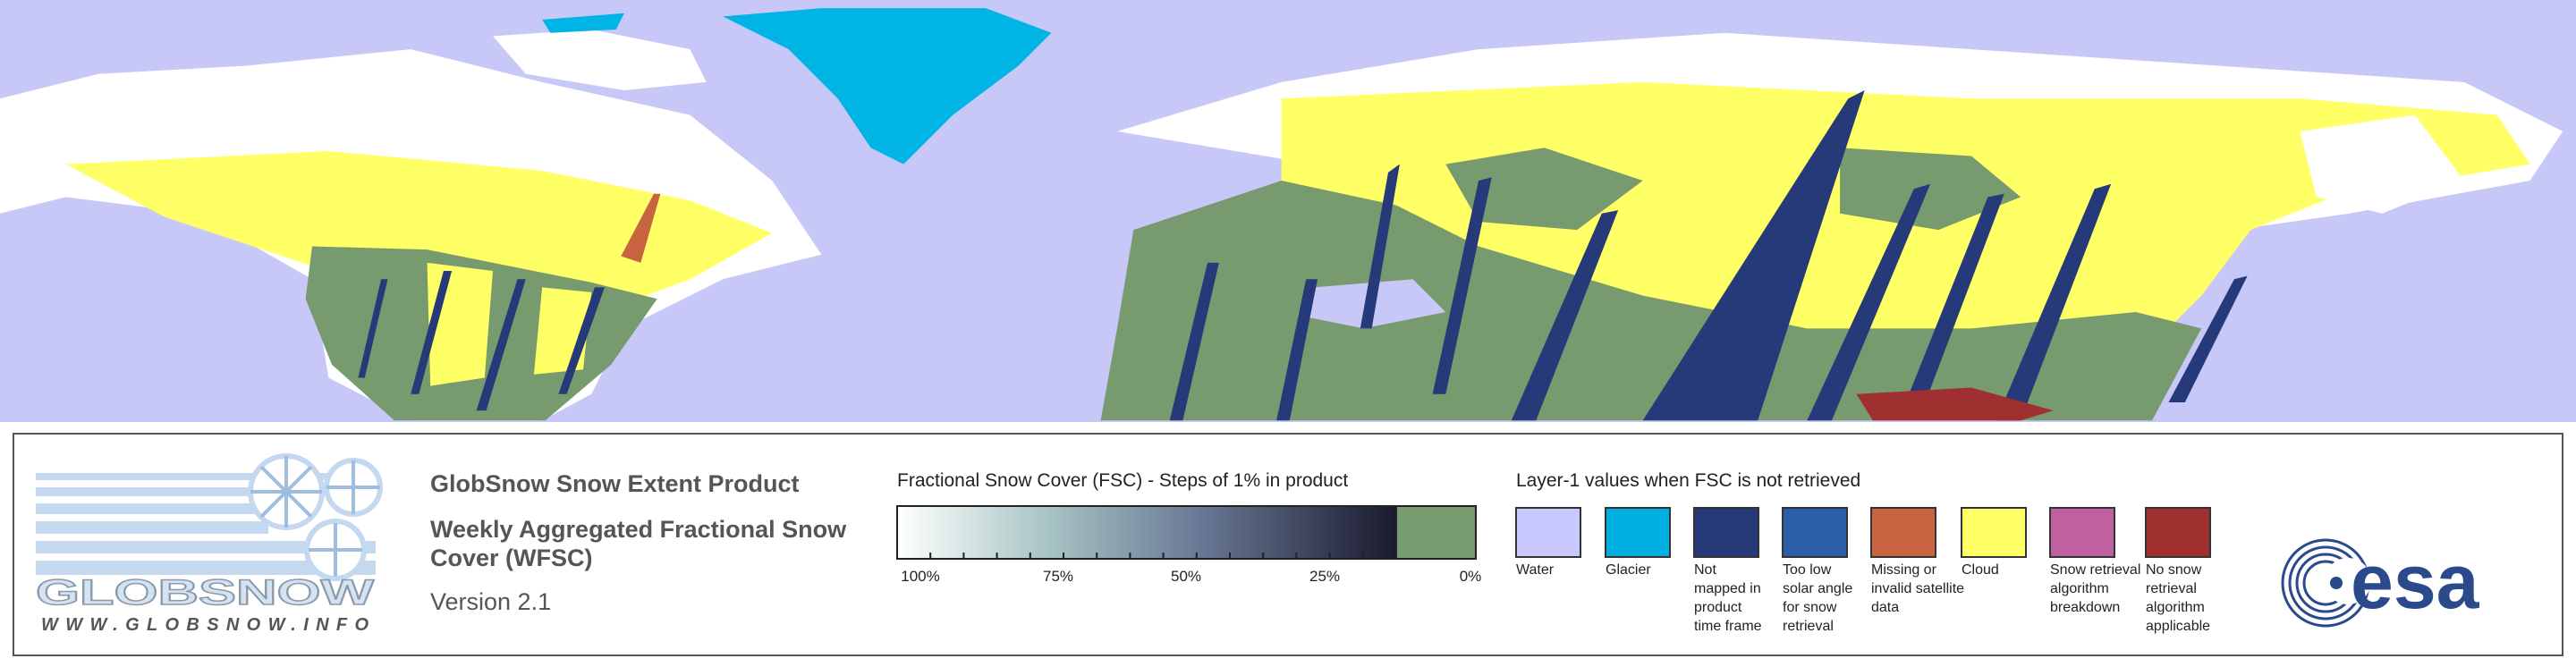 The image size is (2576, 667). I want to click on logo-name: GLOBSNOW, so click(205, 592).